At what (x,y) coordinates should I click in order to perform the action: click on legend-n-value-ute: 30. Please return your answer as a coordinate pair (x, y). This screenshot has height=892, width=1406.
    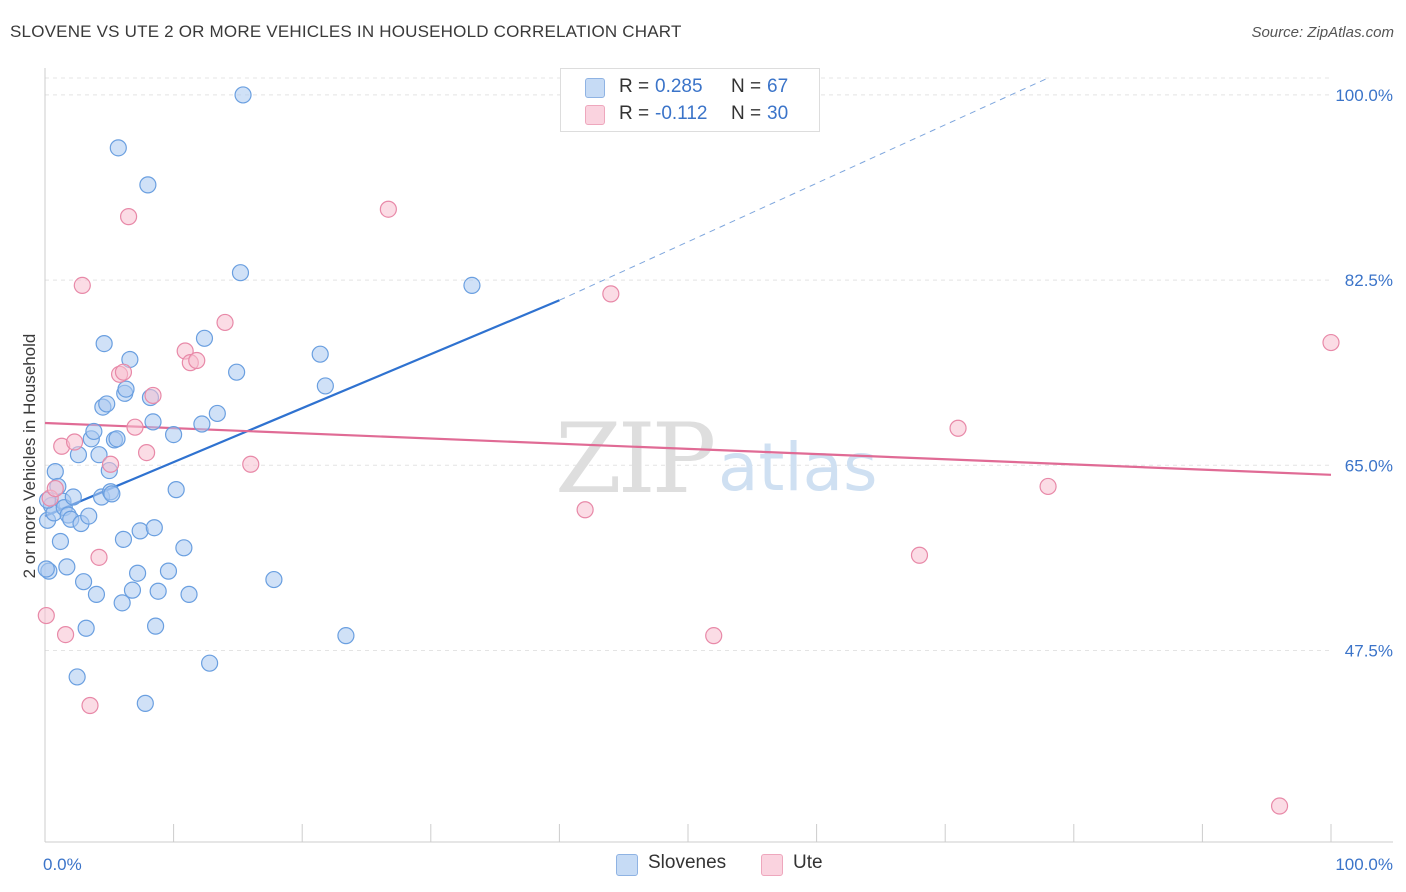
    Looking at the image, I should click on (778, 113).